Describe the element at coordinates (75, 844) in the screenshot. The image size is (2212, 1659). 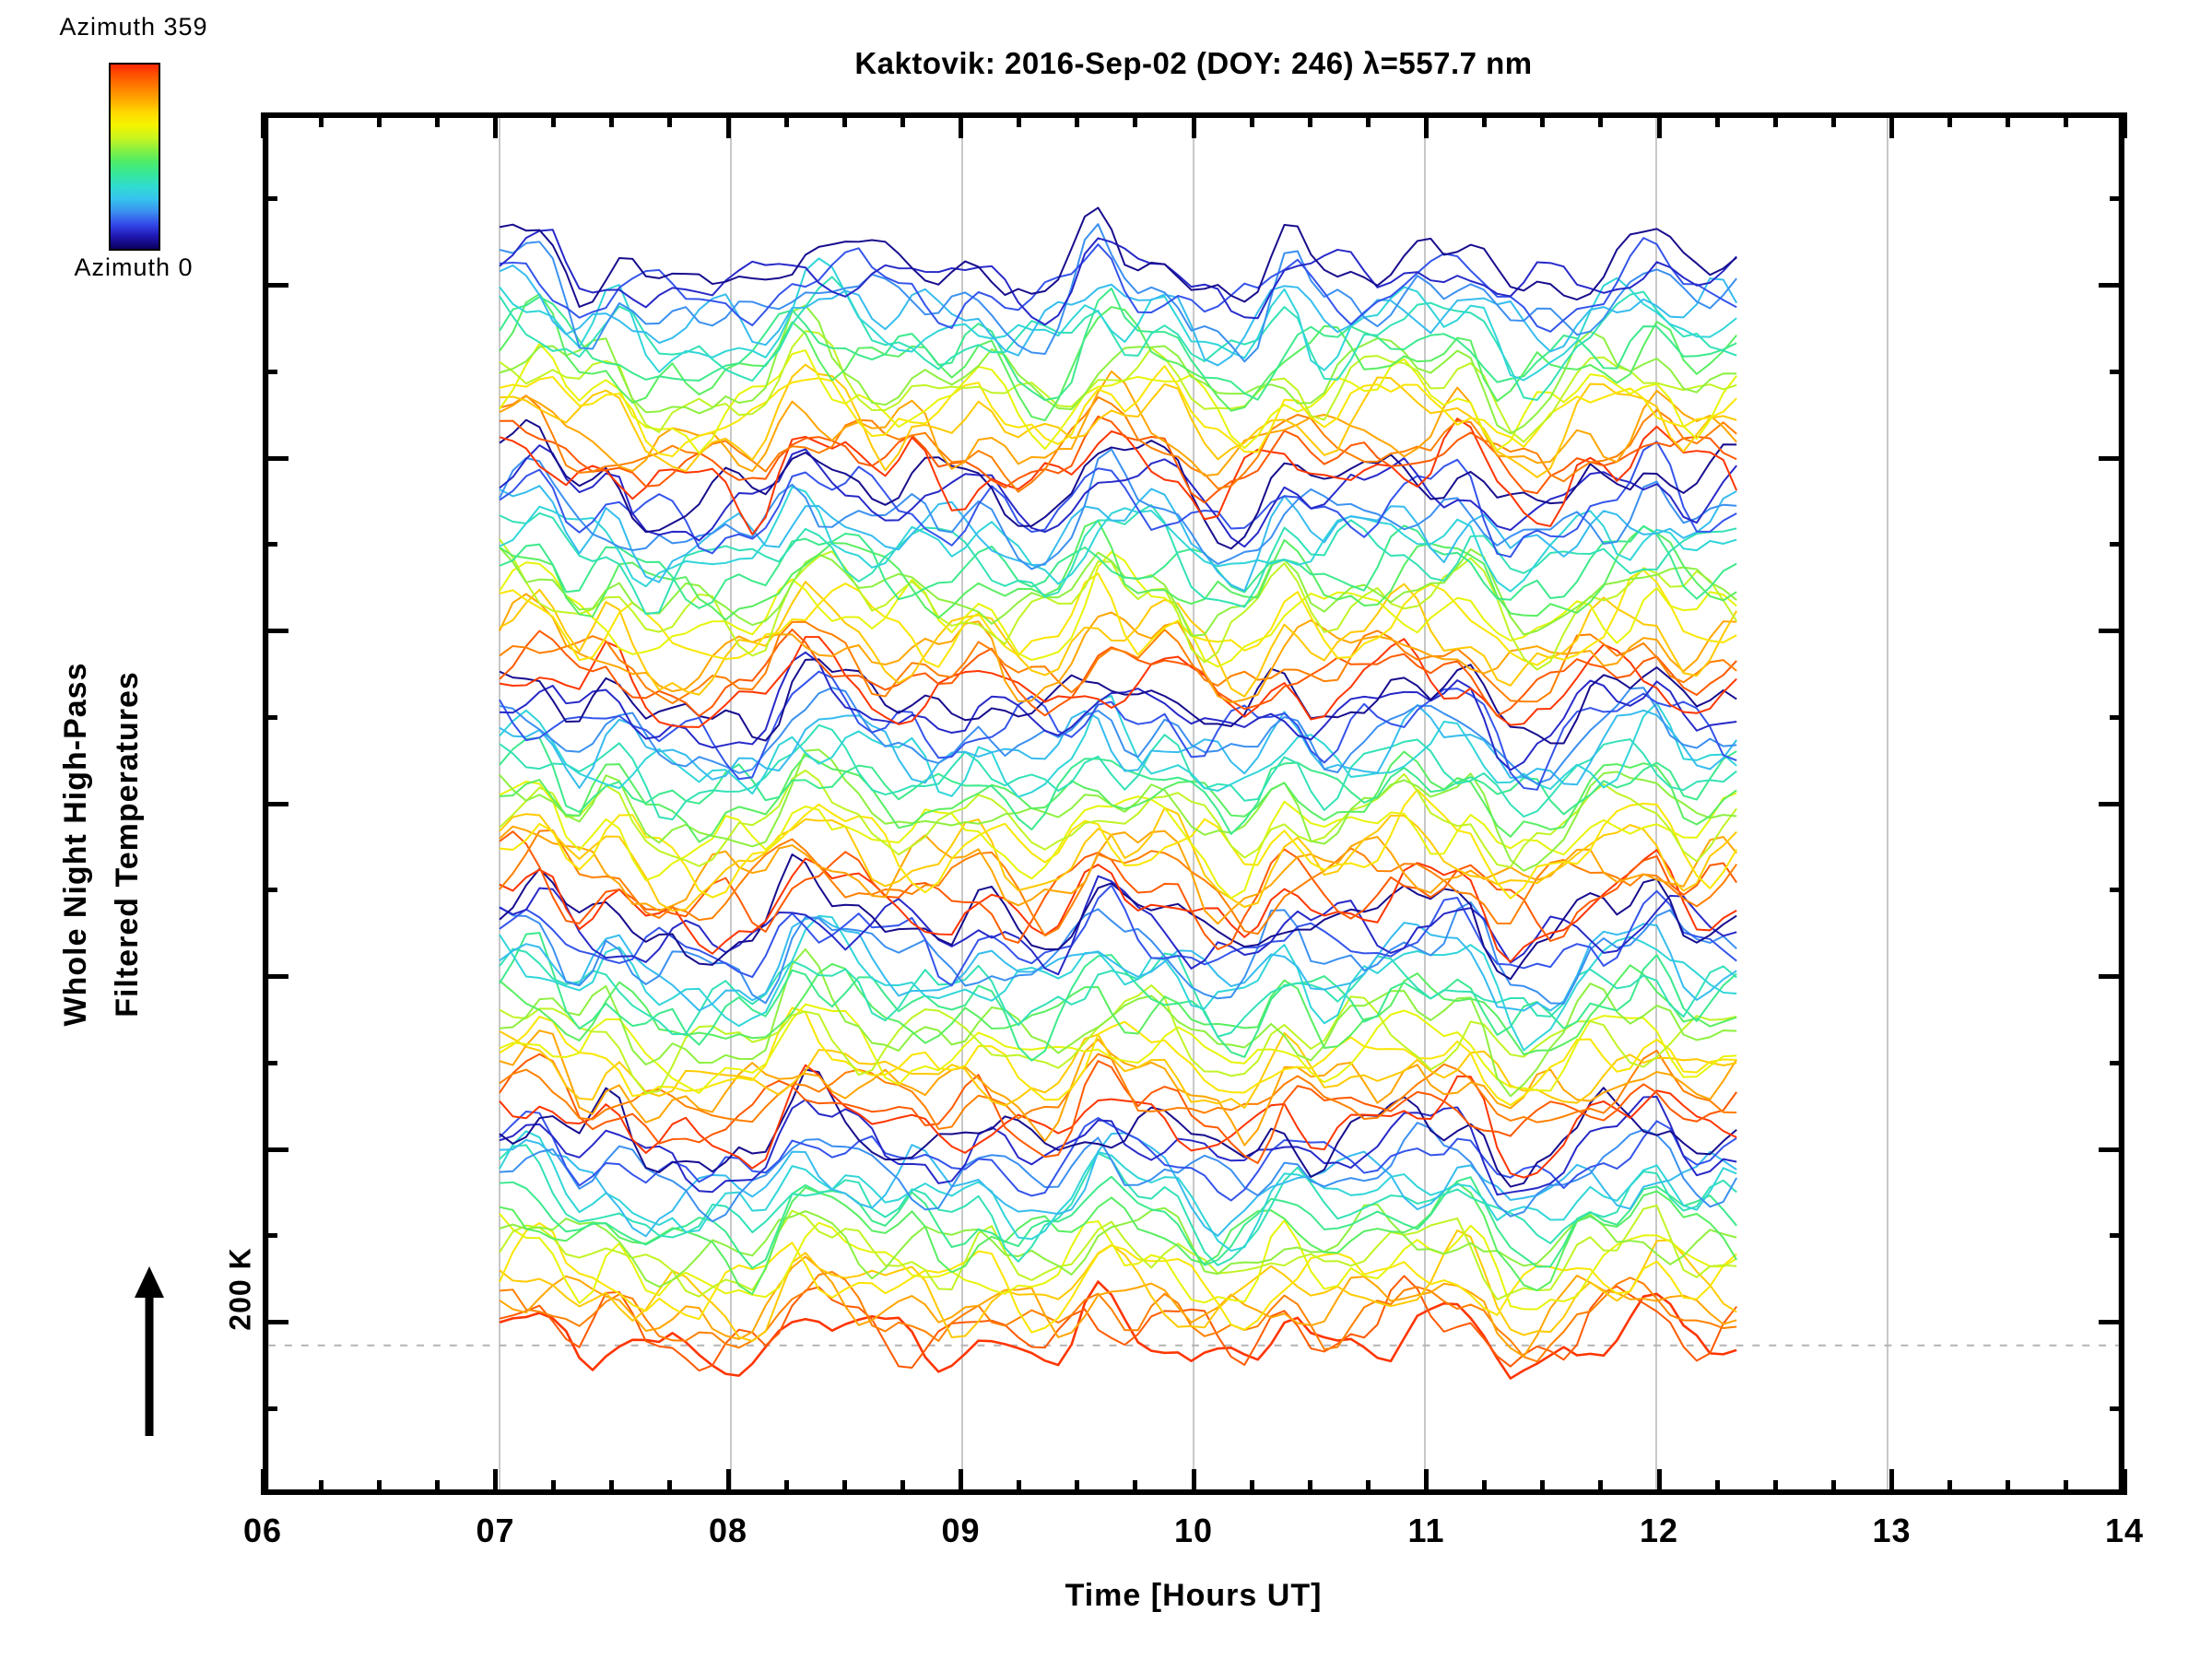
I see `y-axis-title-line1: Whole Night High-Pass` at that location.